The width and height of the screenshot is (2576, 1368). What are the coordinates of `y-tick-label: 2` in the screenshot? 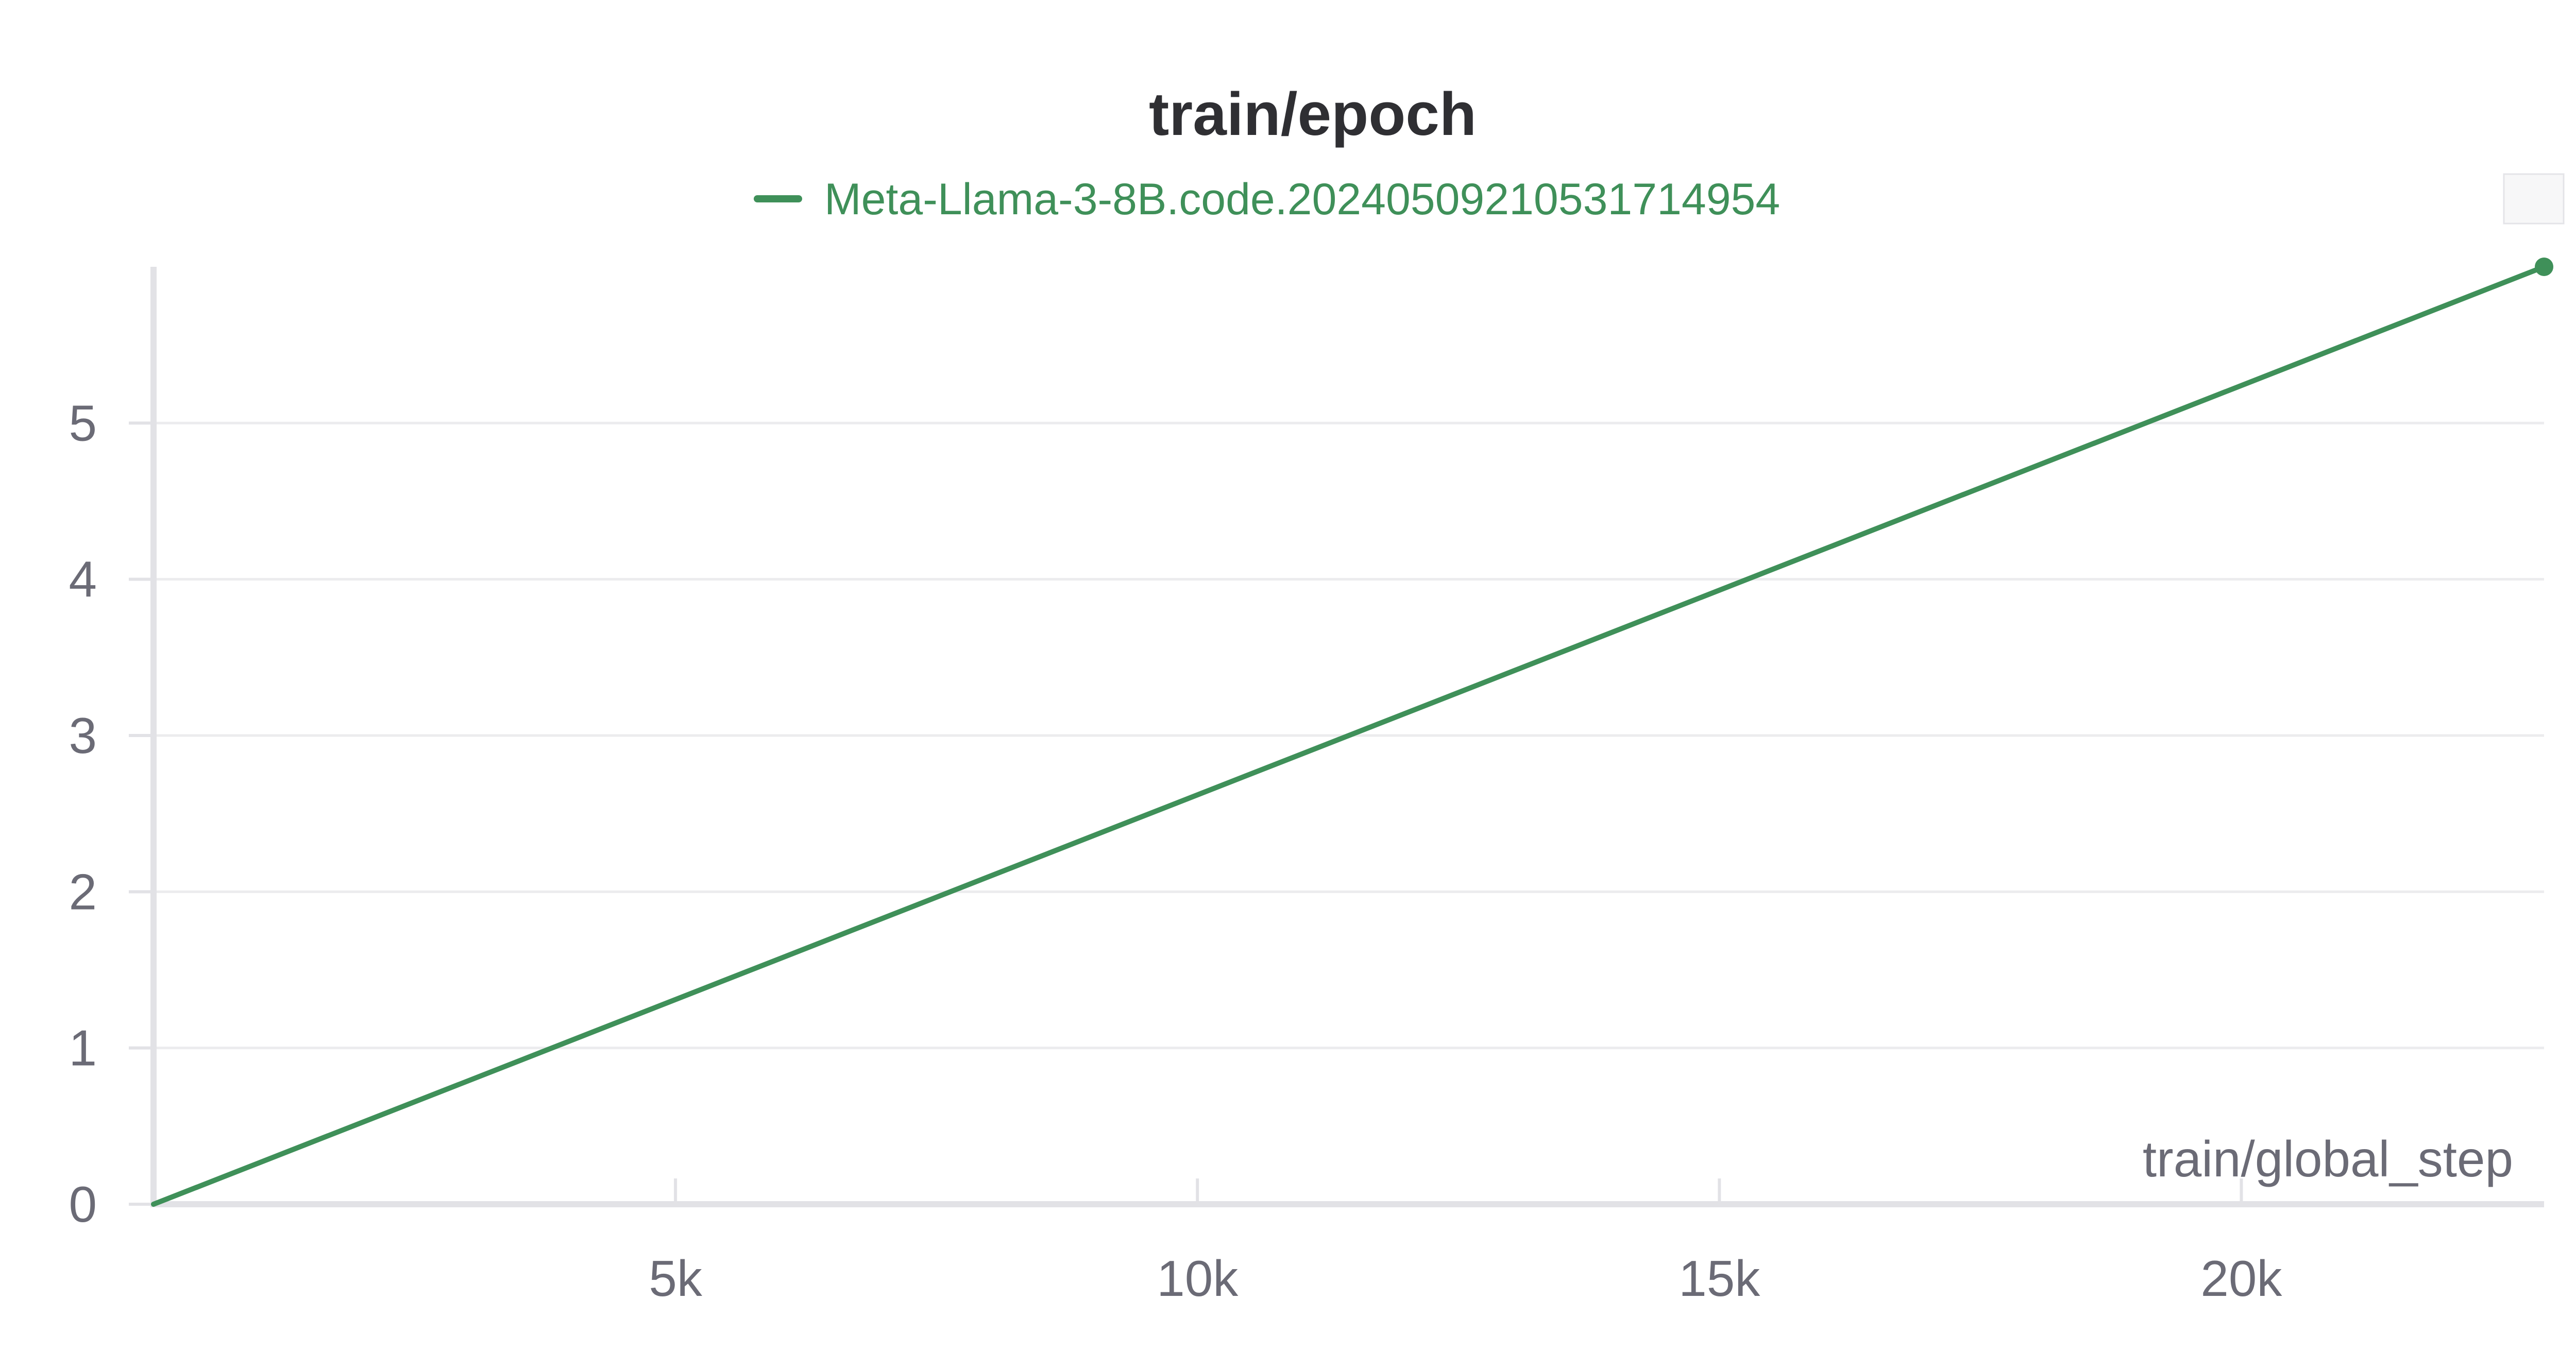 It's located at (83, 891).